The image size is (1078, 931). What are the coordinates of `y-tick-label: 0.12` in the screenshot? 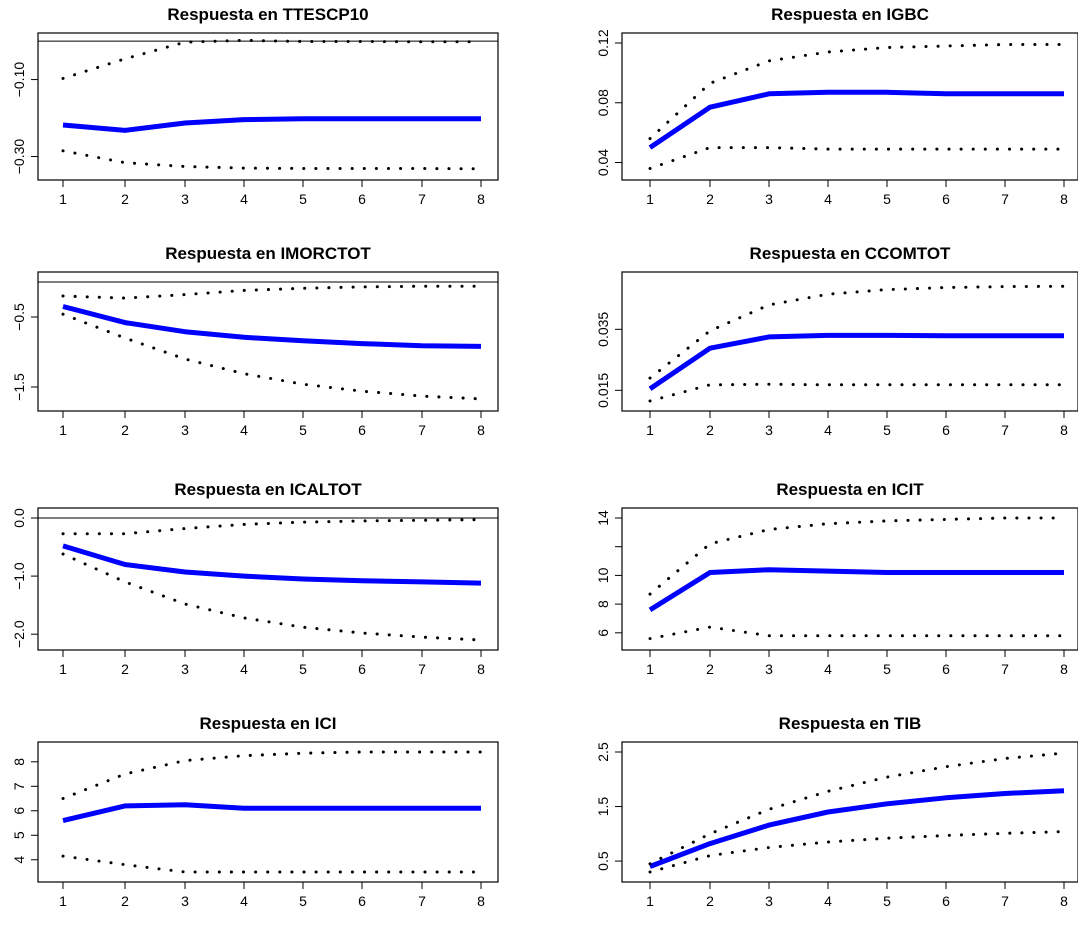 It's located at (603, 42).